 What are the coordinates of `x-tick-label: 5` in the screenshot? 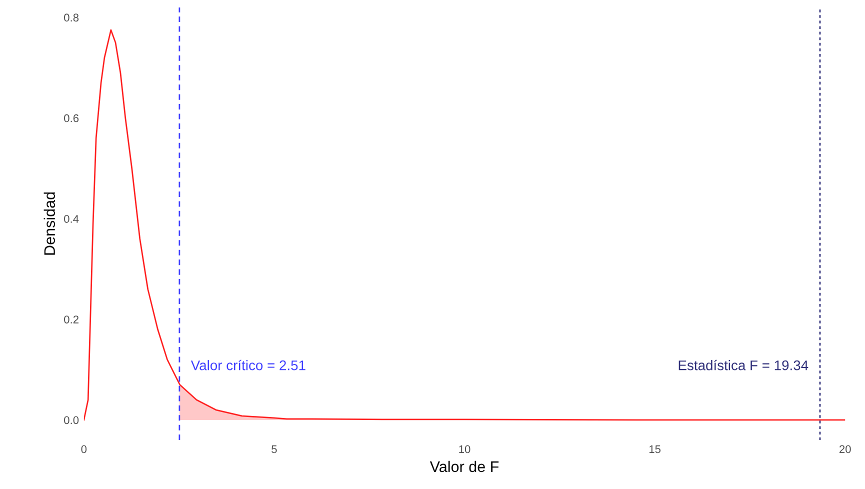 It's located at (274, 449).